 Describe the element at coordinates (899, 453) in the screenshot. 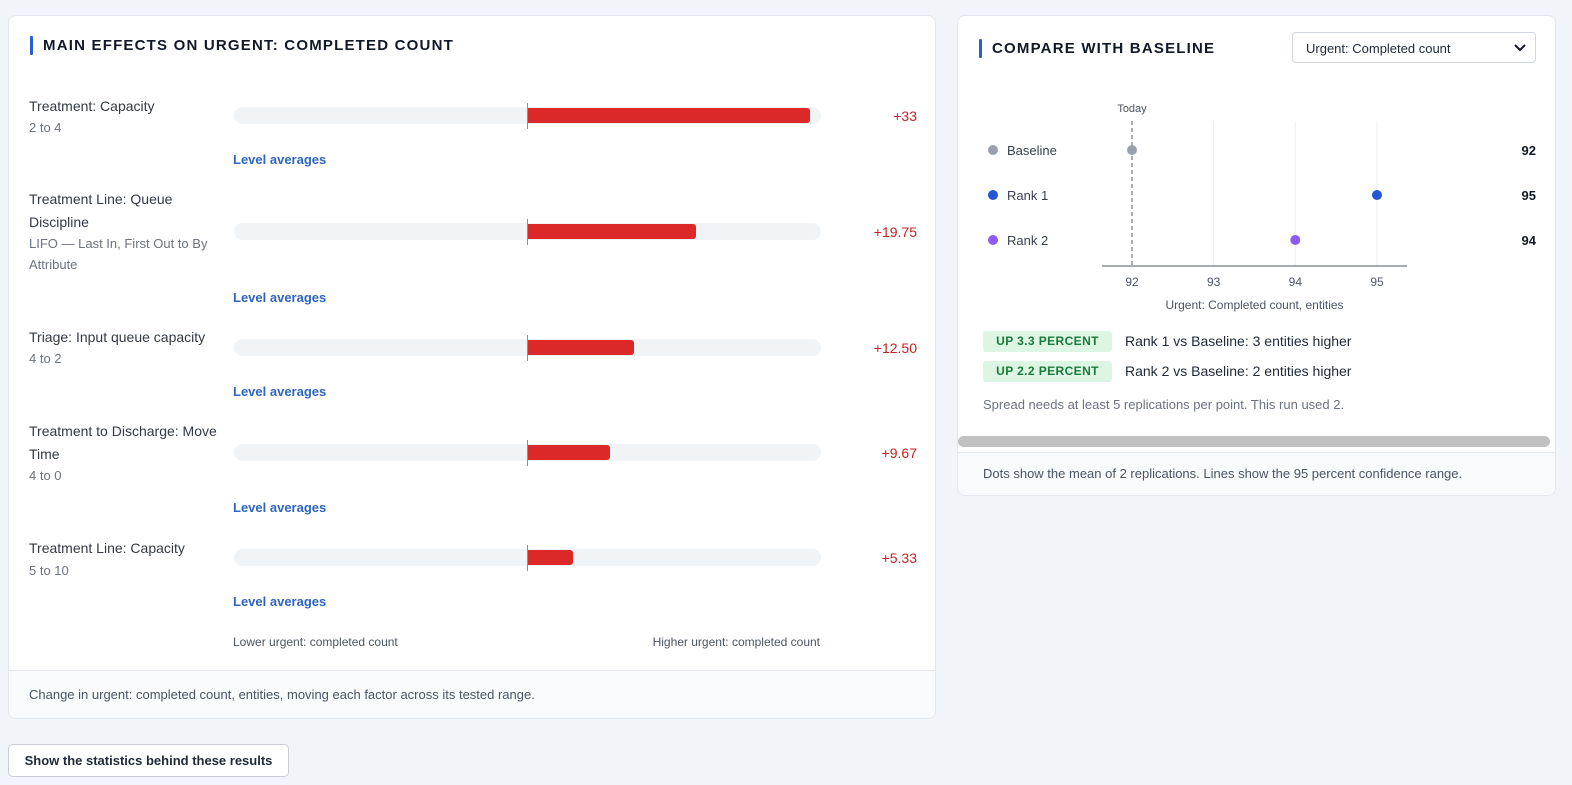

I see `effect-value: +9.67` at that location.